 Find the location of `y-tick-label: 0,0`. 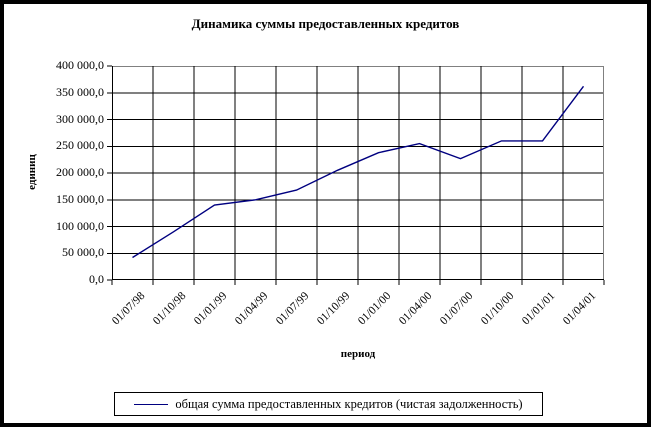

y-tick-label: 0,0 is located at coordinates (96, 279).